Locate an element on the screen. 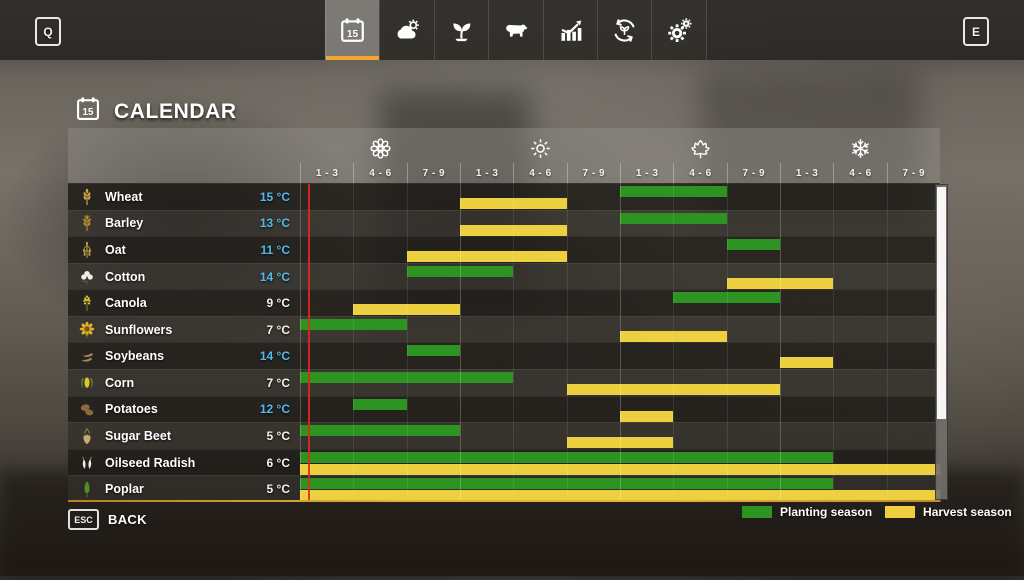  weather-icon is located at coordinates (407, 30).